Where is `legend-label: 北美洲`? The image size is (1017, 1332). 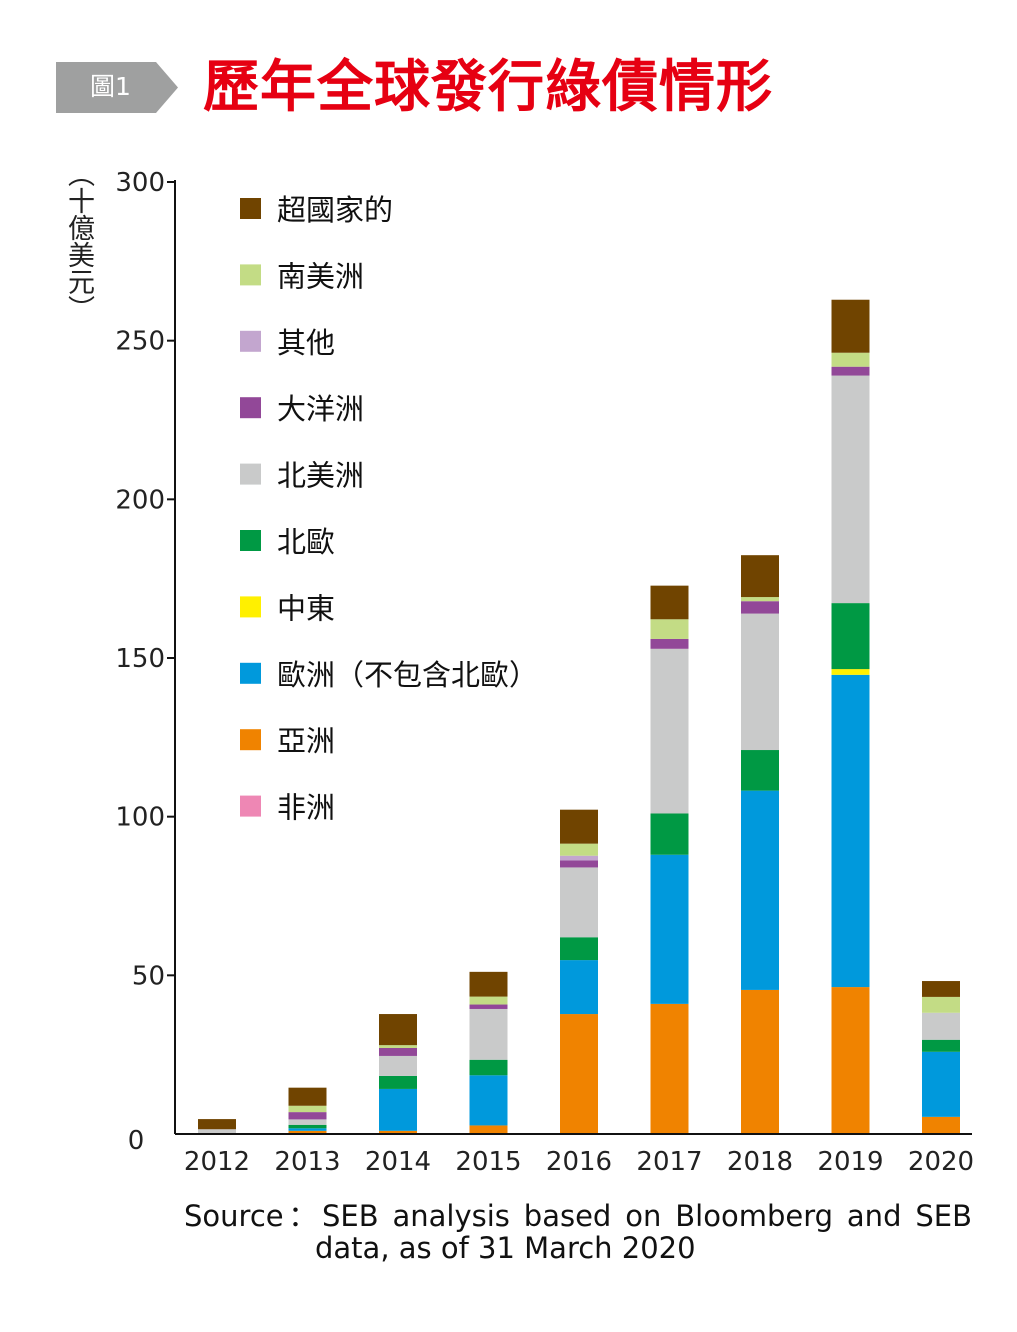
legend-label: 北美洲 is located at coordinates (320, 476).